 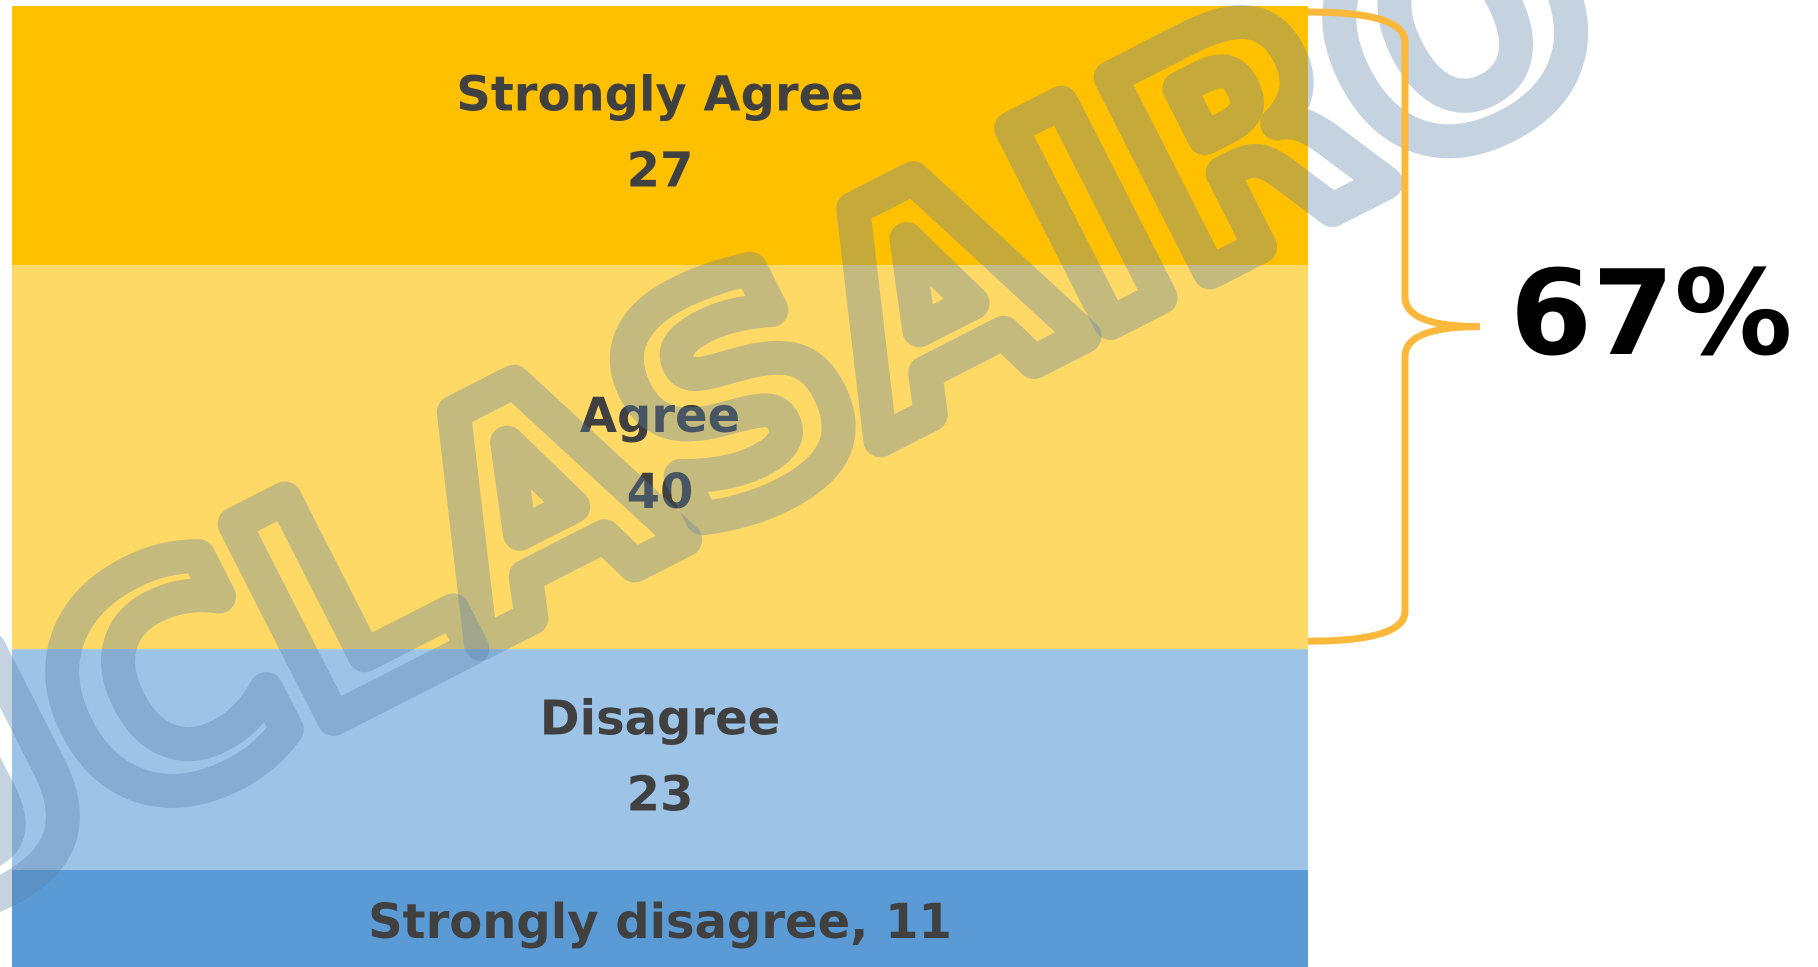 What do you see at coordinates (660, 492) in the screenshot?
I see `value-label: 40` at bounding box center [660, 492].